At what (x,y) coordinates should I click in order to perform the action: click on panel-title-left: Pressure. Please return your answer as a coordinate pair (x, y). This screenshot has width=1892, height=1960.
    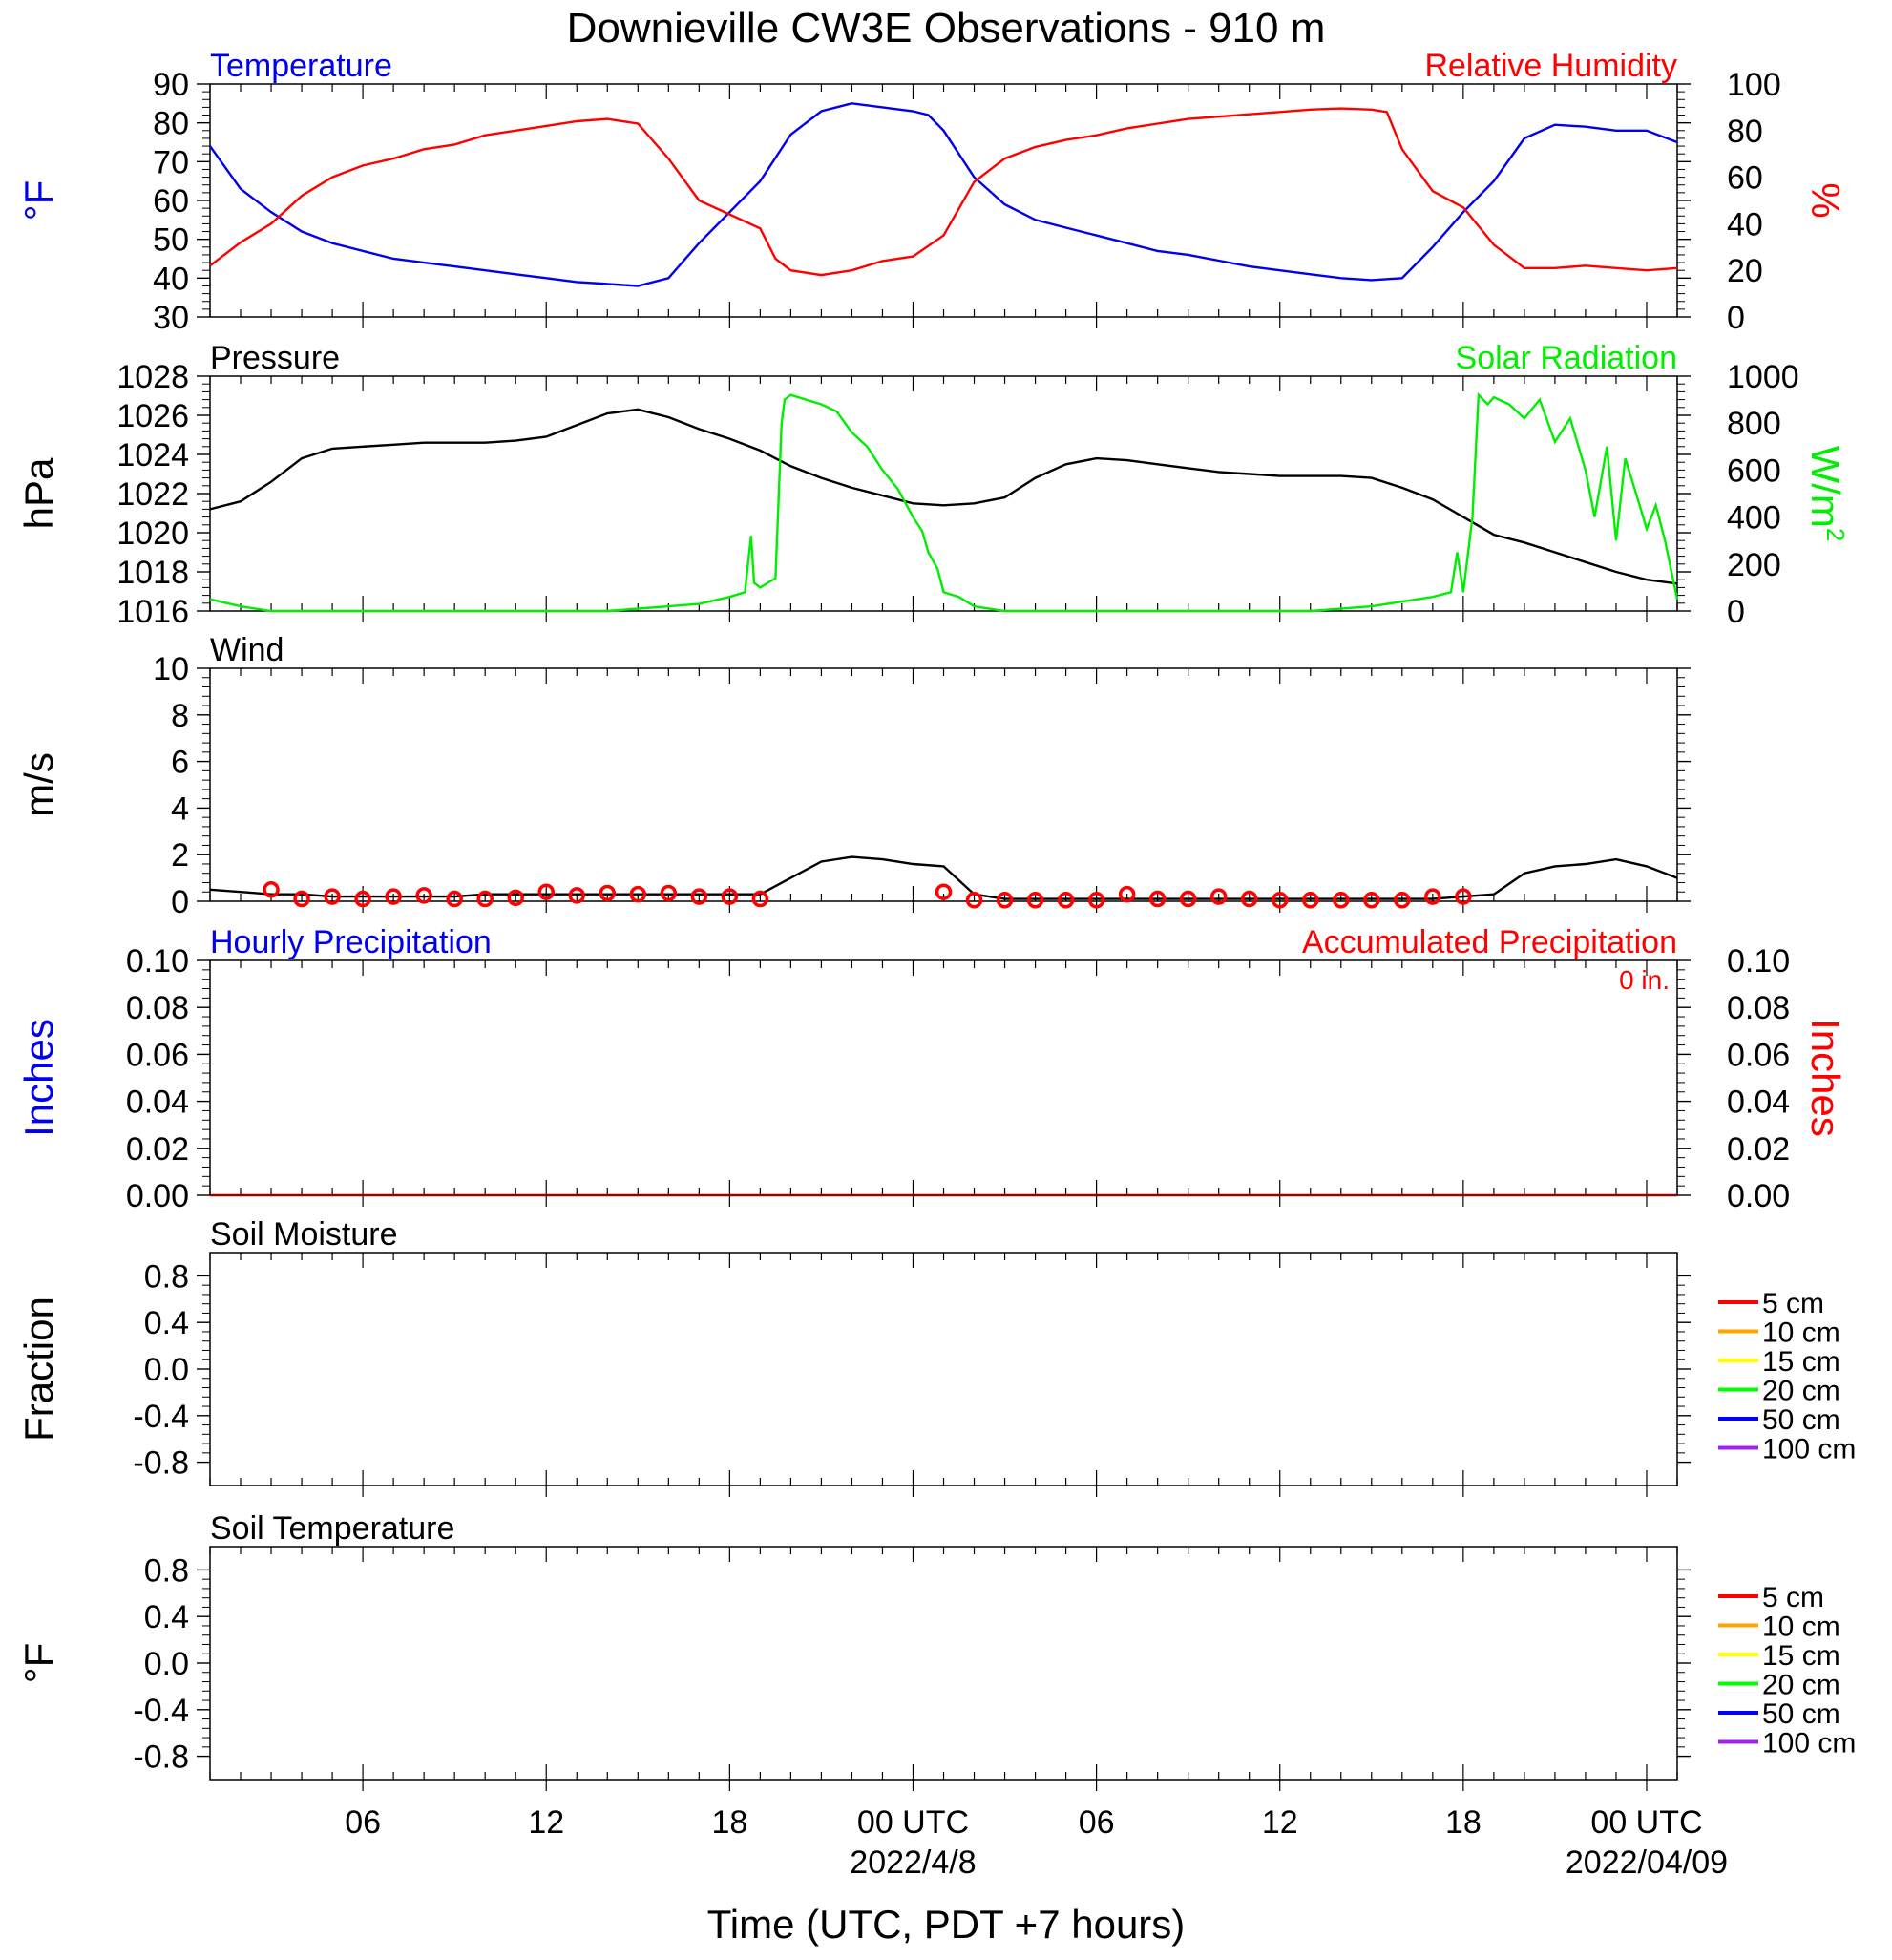
    Looking at the image, I should click on (275, 358).